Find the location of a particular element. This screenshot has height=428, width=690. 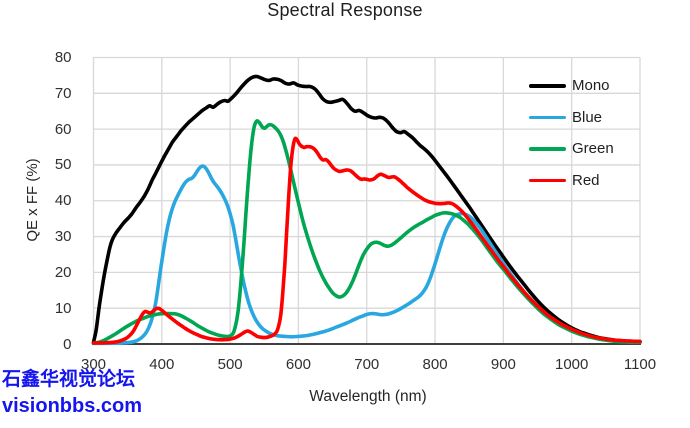

y-tick-label-0: 0 is located at coordinates (67, 344).